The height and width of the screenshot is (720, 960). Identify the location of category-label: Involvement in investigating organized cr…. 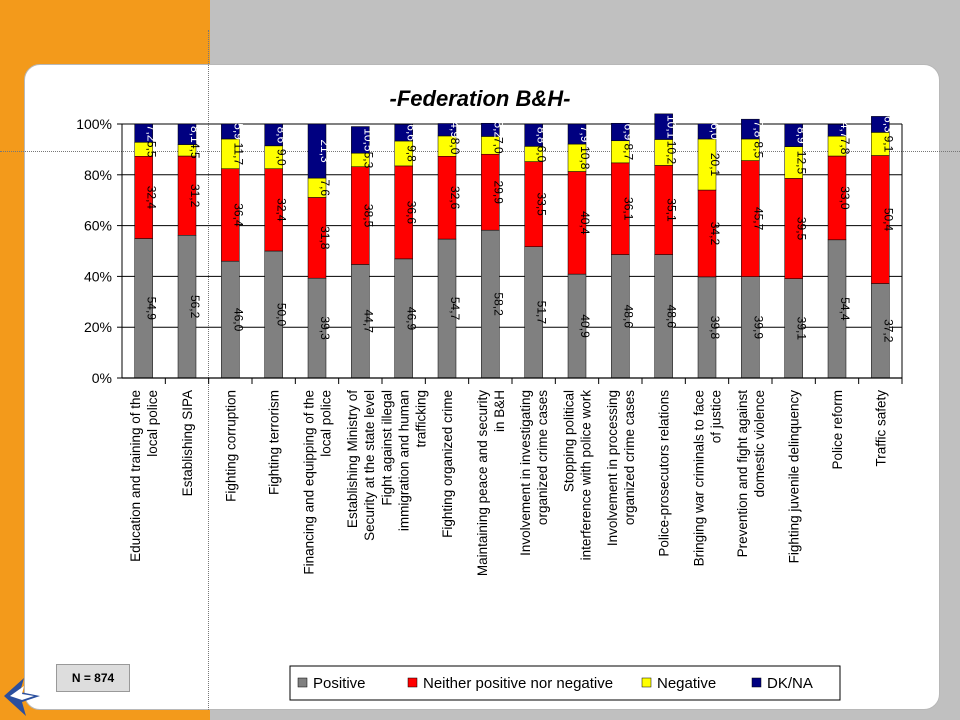
(534, 473).